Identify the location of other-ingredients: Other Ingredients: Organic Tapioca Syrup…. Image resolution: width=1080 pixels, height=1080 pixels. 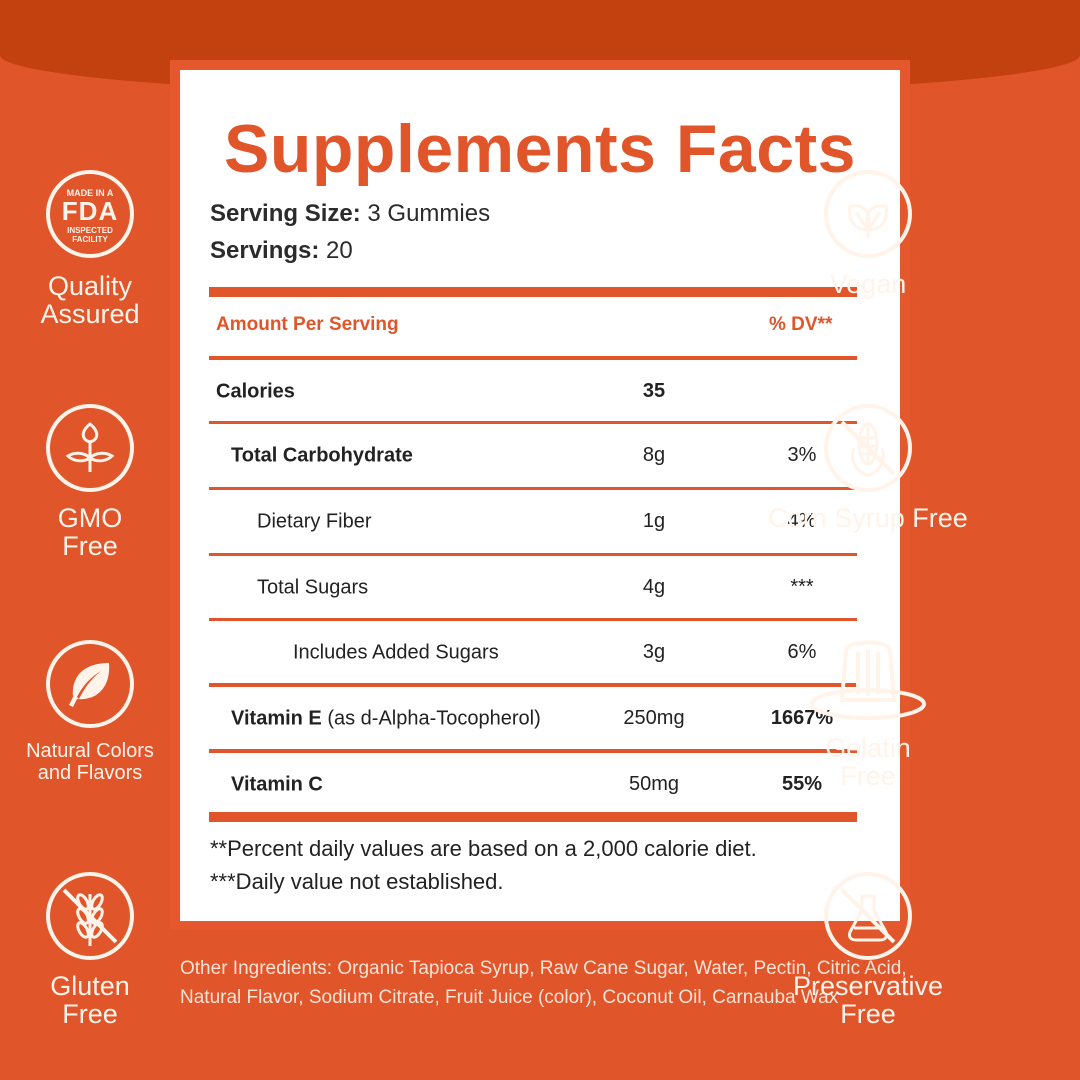
(543, 983).